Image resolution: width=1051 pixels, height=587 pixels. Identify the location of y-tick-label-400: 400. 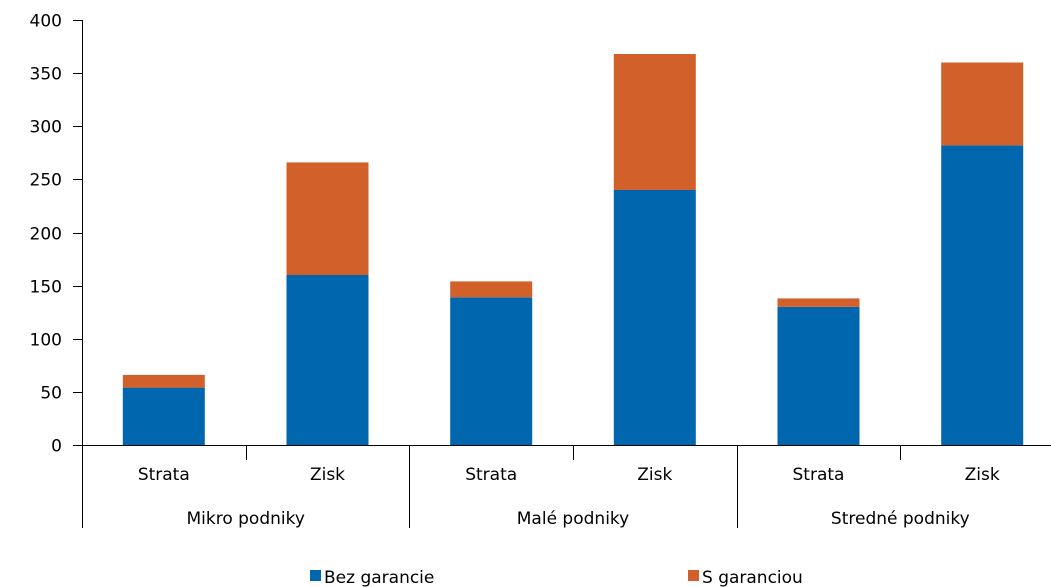
(46, 22).